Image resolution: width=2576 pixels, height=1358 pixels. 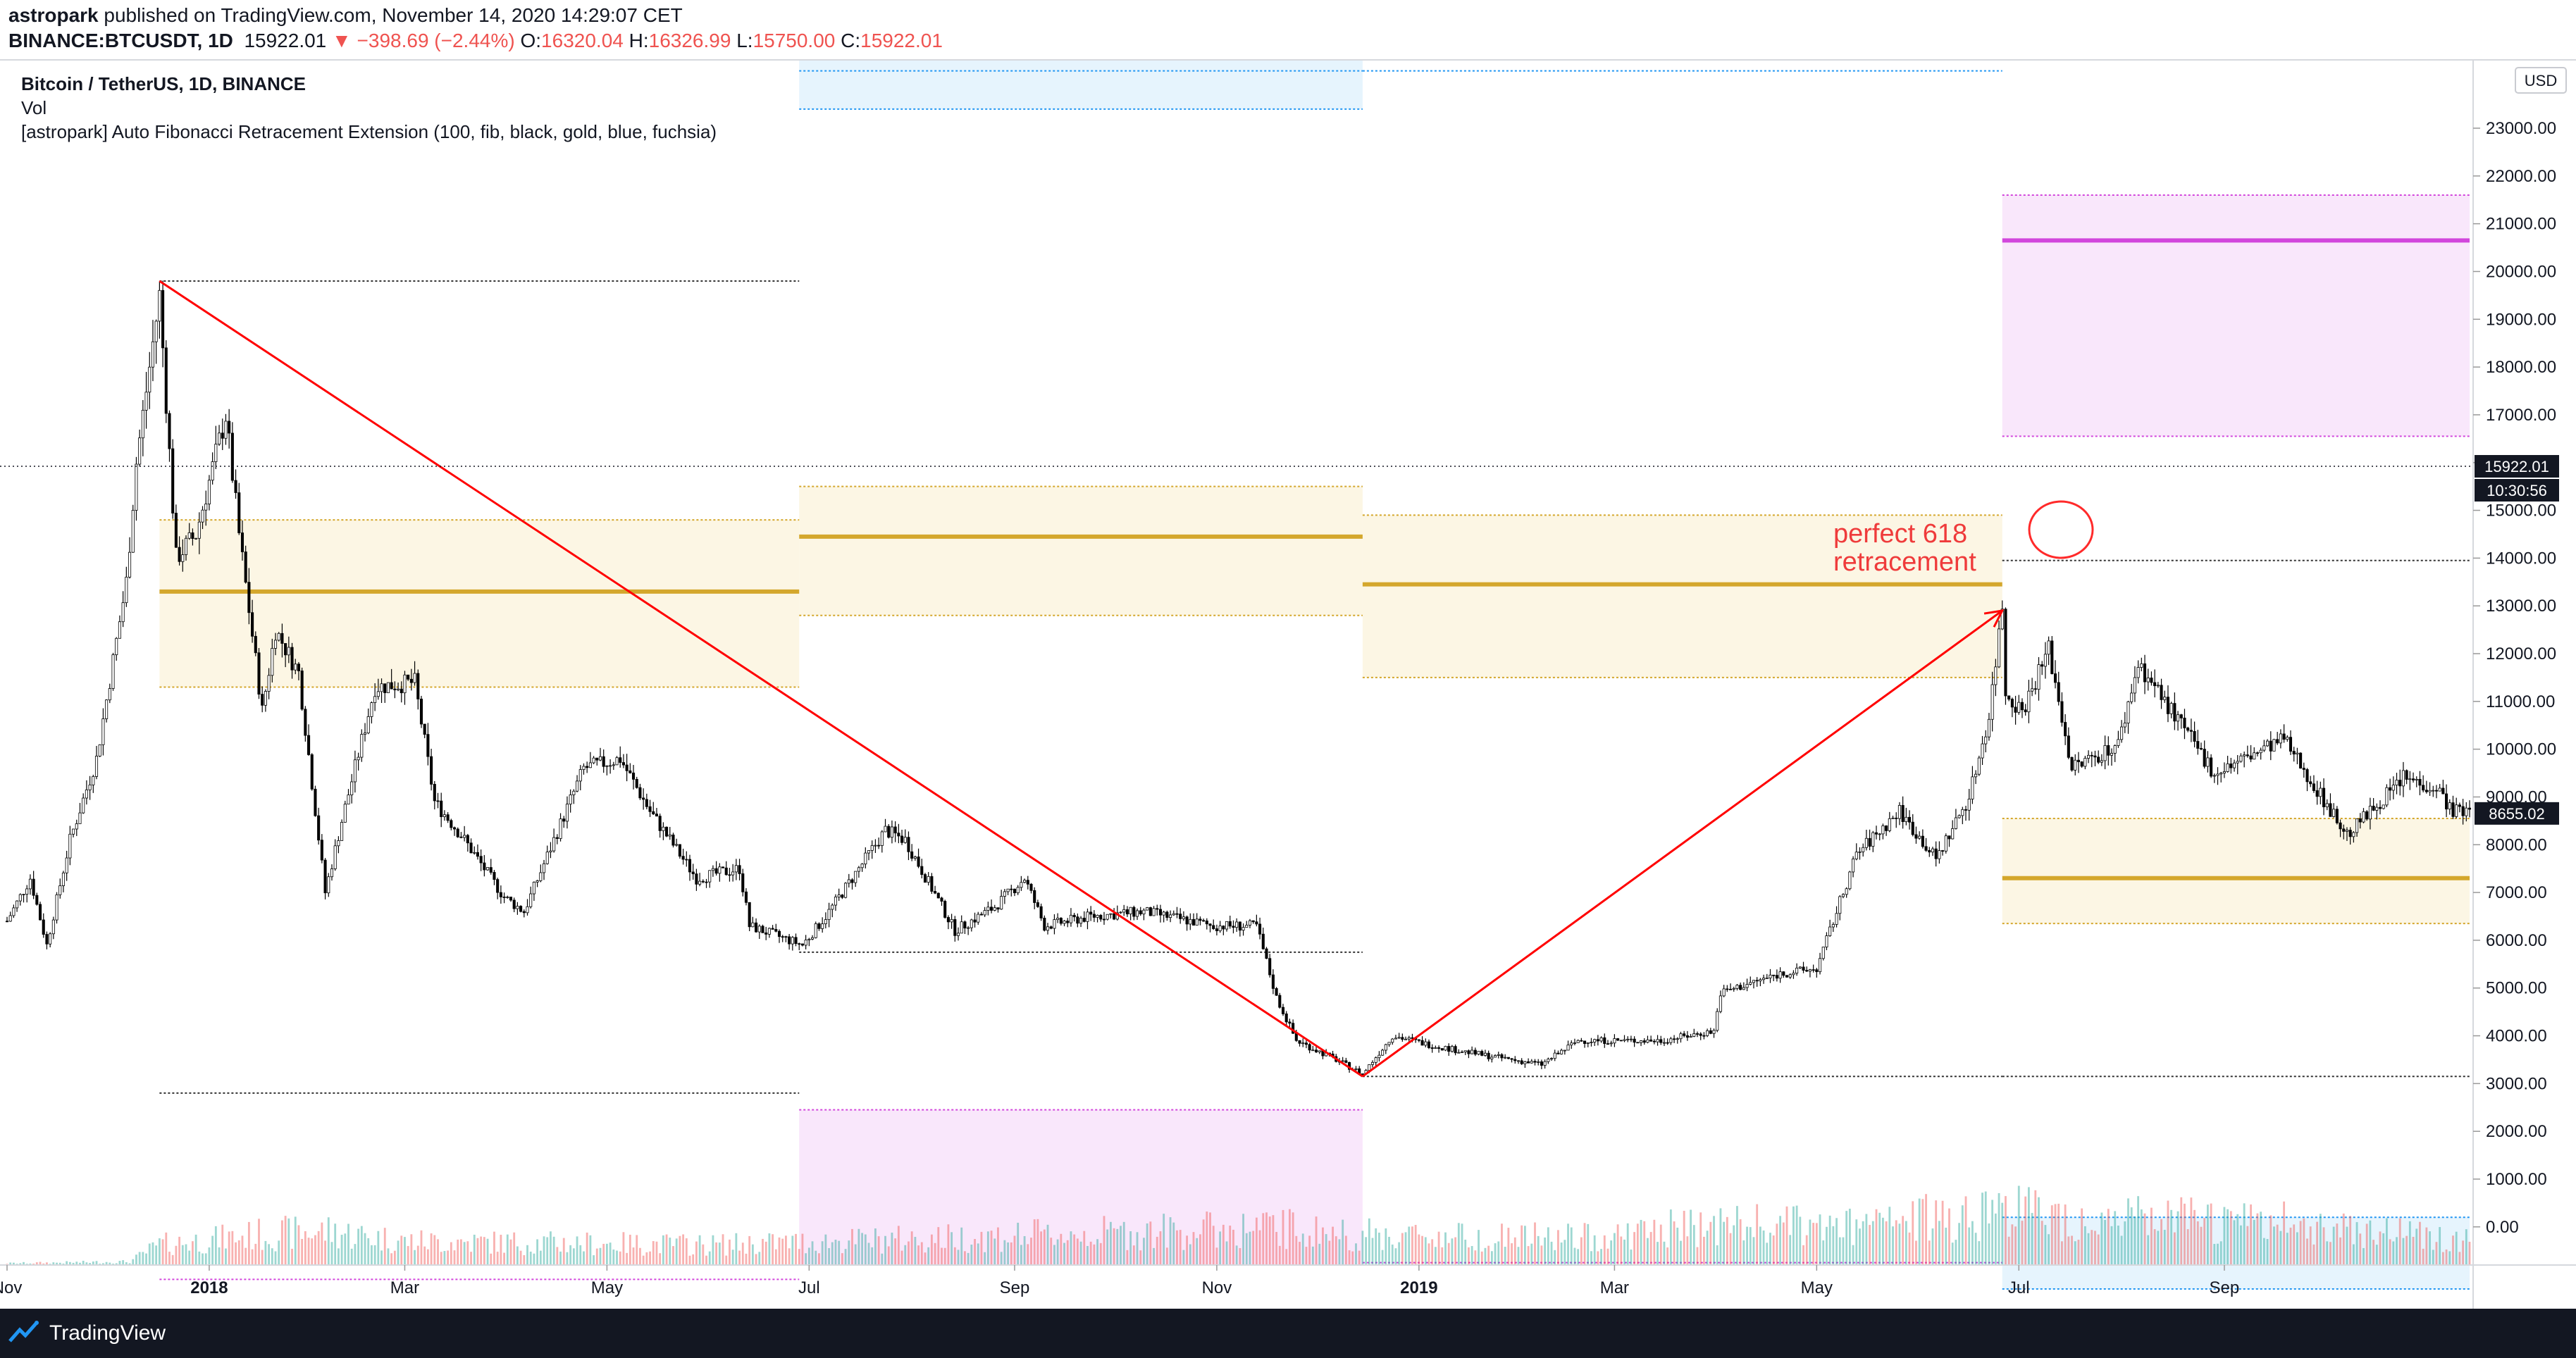 I want to click on price-tick-label: 2000.00, so click(x=2516, y=1131).